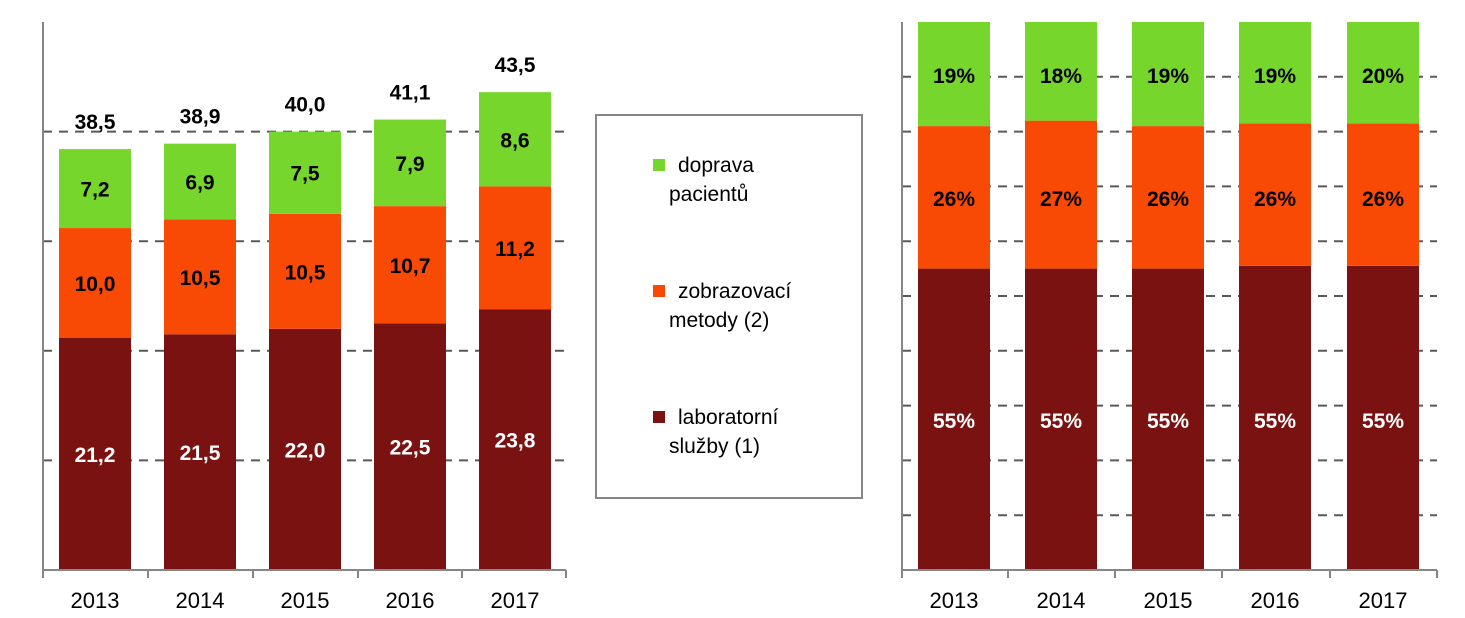 This screenshot has width=1465, height=618. What do you see at coordinates (305, 105) in the screenshot?
I see `total-label: 40,0` at bounding box center [305, 105].